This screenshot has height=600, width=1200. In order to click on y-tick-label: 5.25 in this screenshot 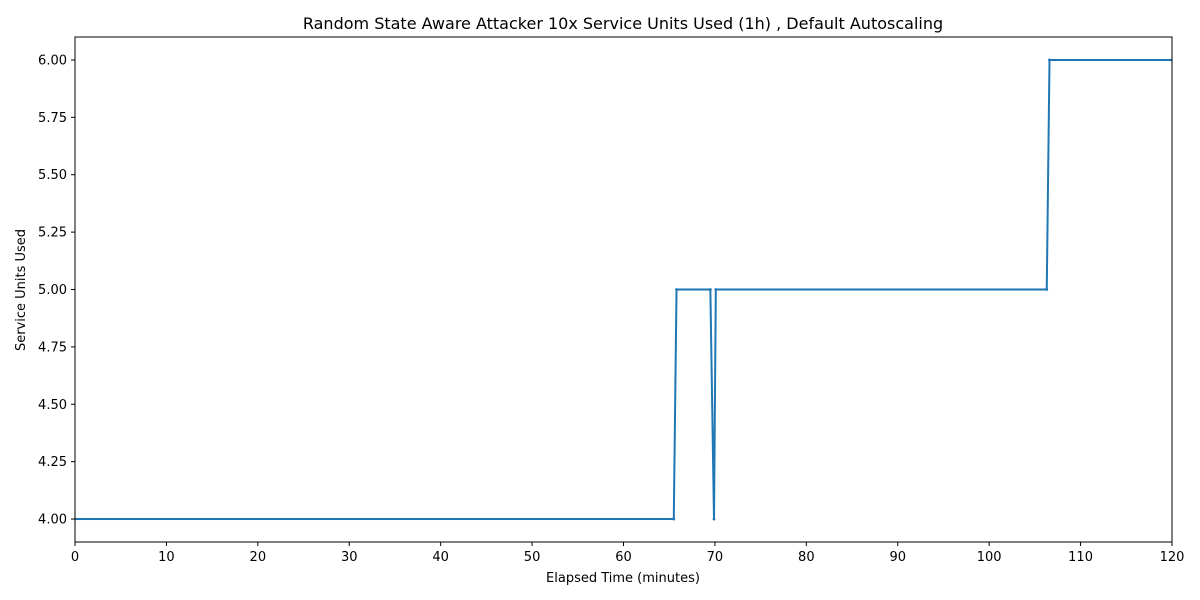, I will do `click(52, 233)`.